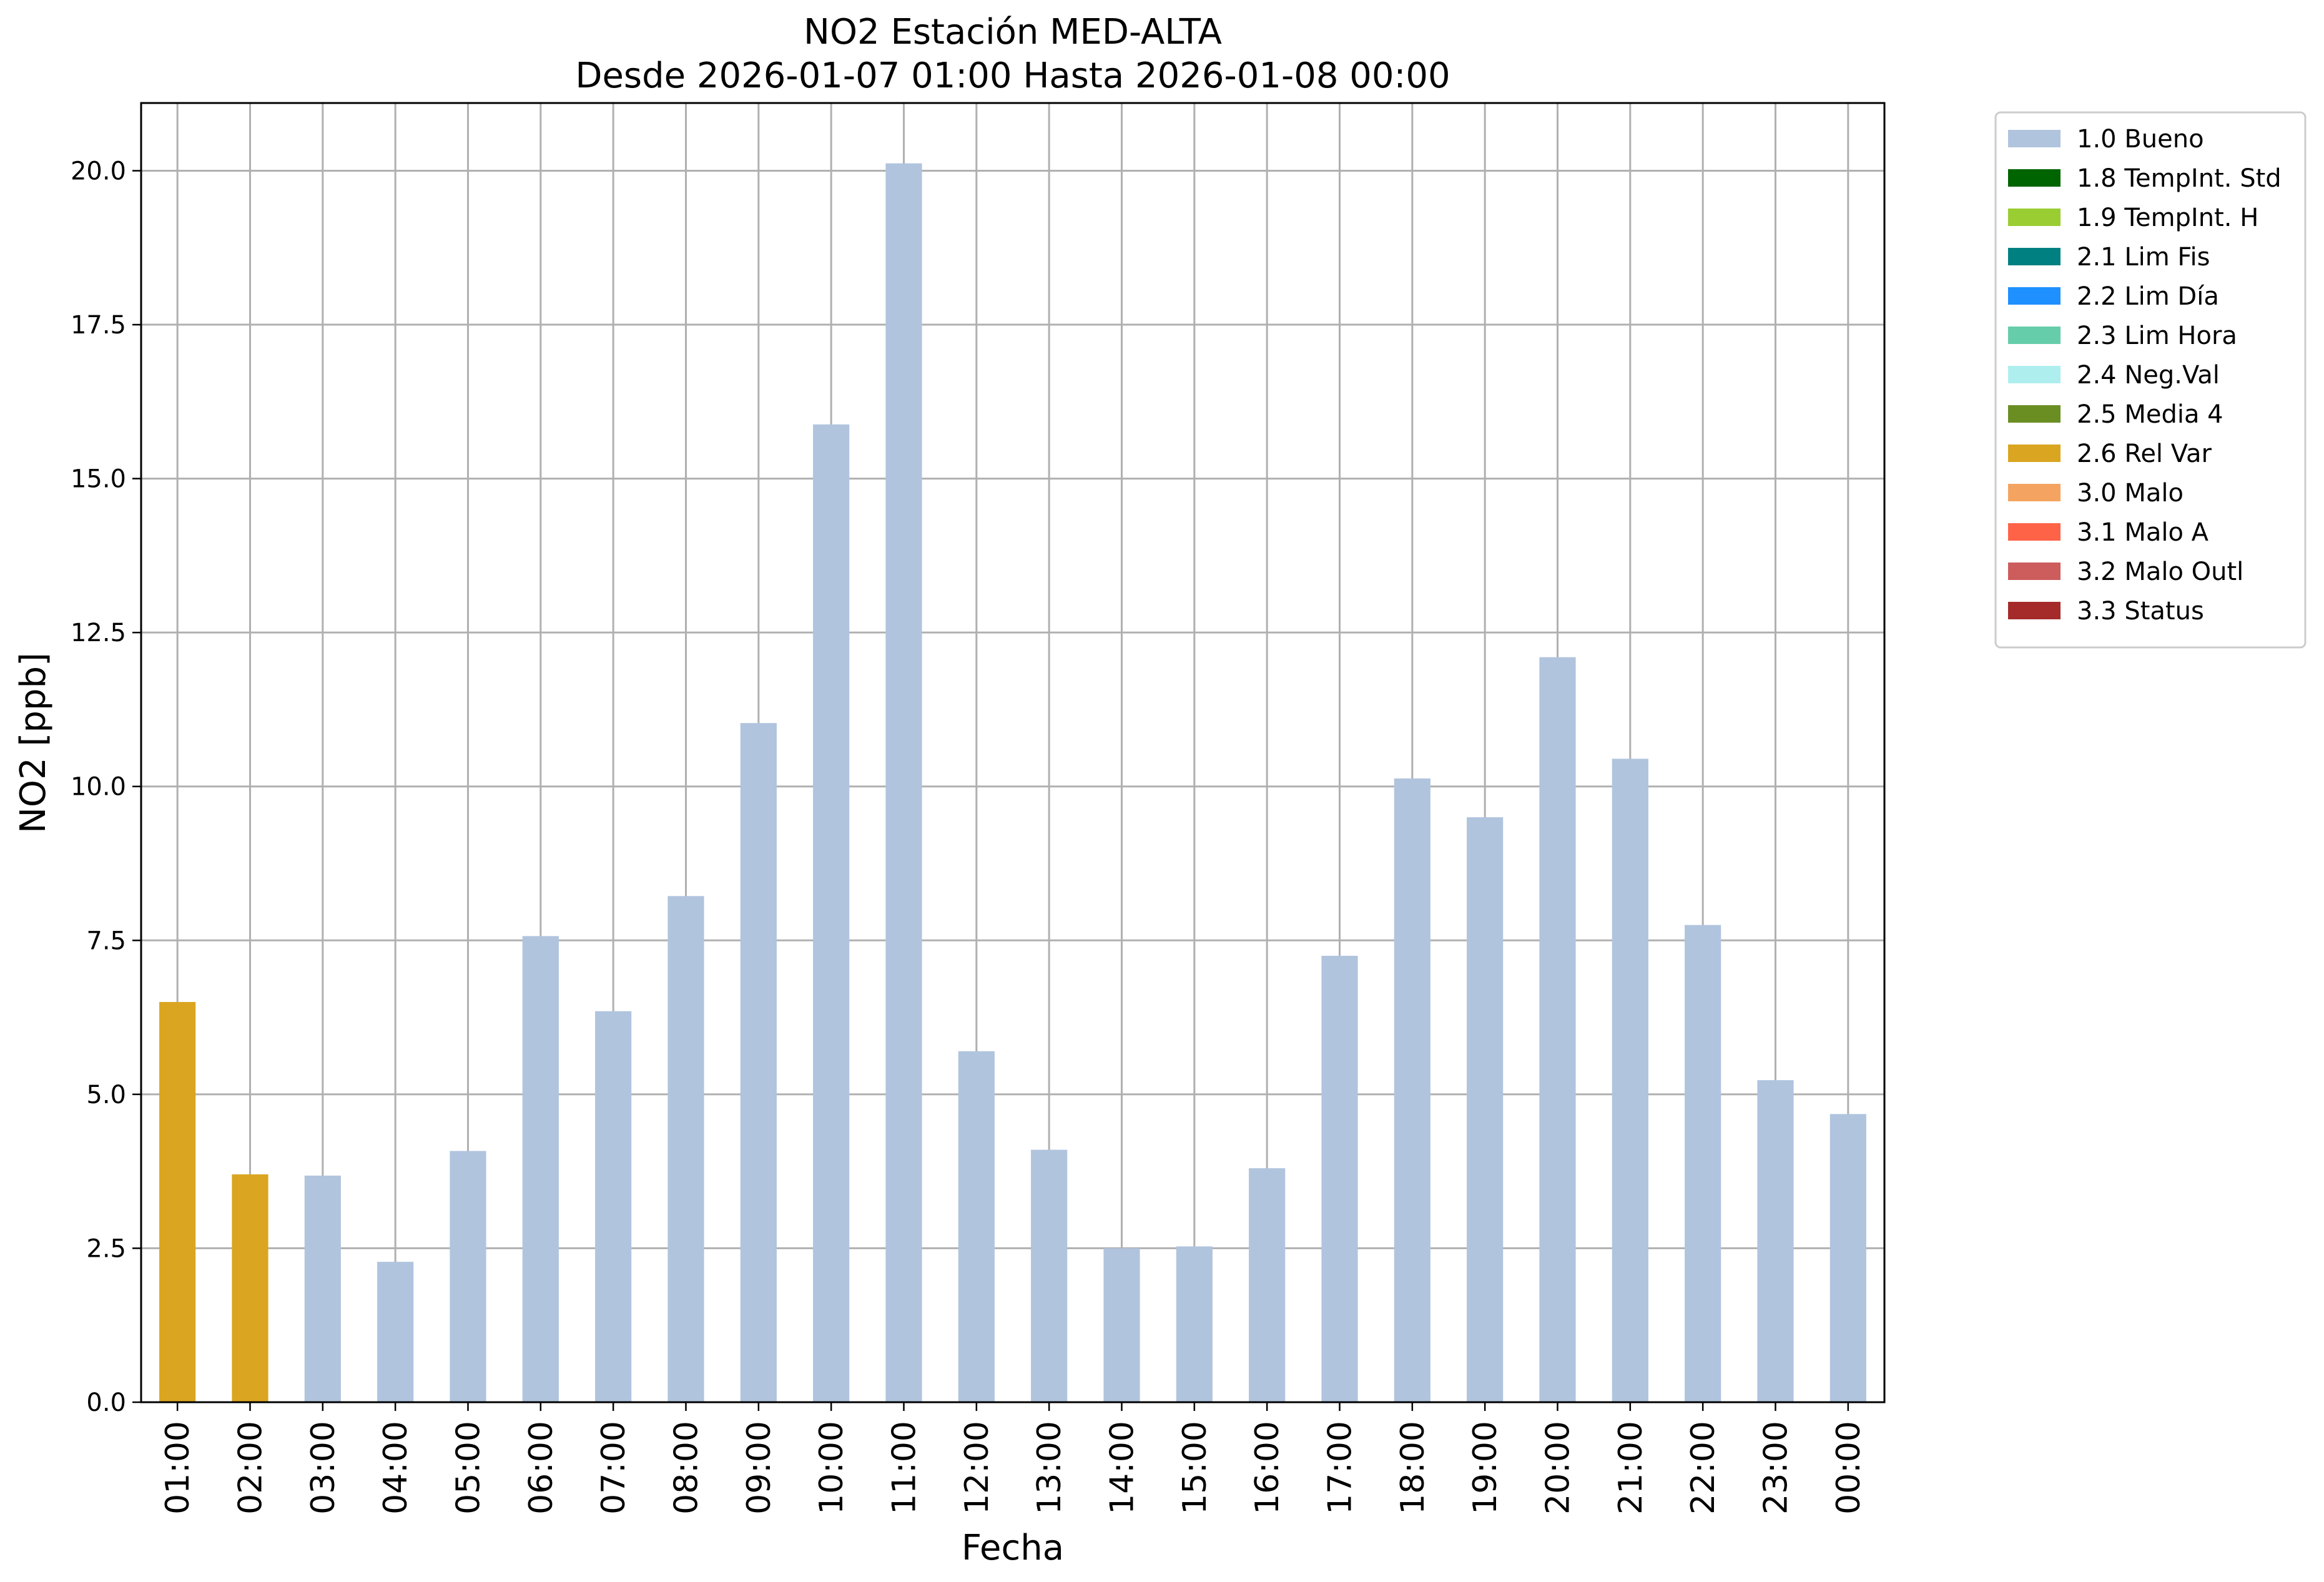 The width and height of the screenshot is (2324, 1582). I want to click on legend-entry-label: 2.4 Neg.Val, so click(2148, 375).